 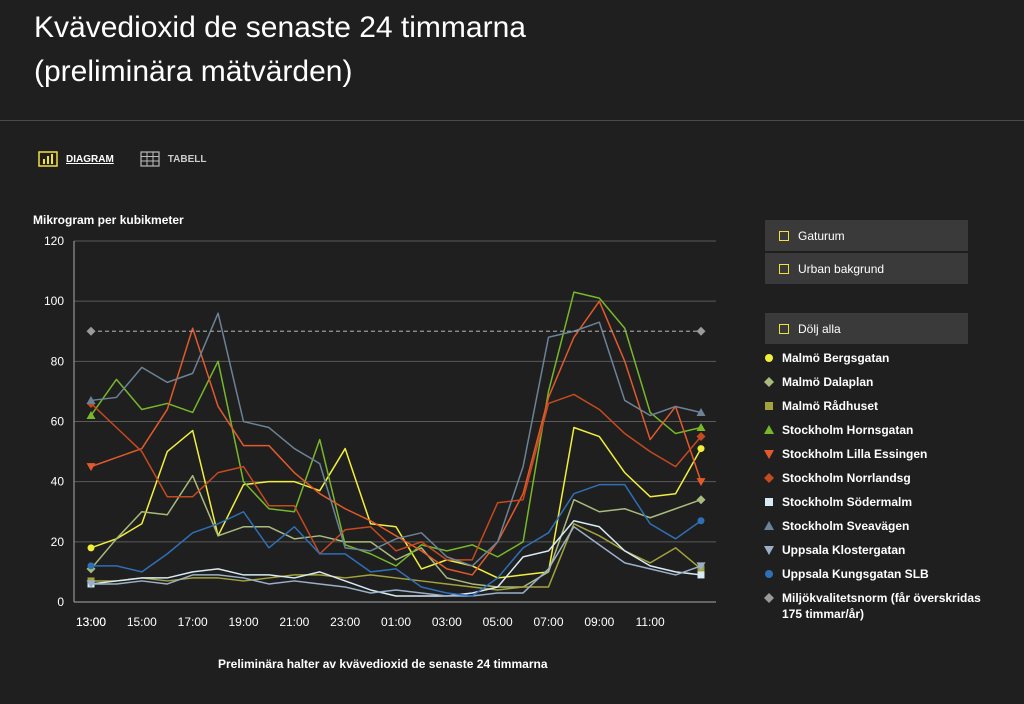 What do you see at coordinates (54, 241) in the screenshot?
I see `y-tick-label: 120` at bounding box center [54, 241].